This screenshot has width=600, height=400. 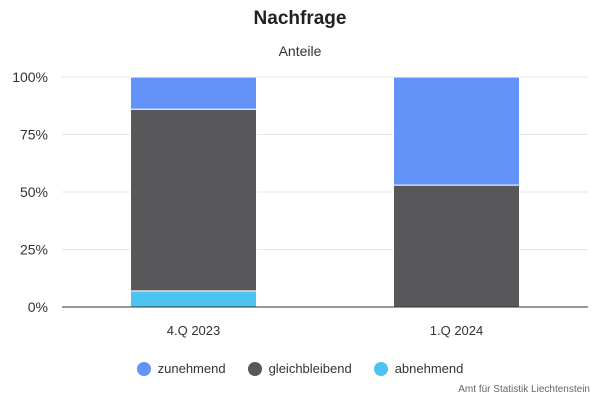 What do you see at coordinates (194, 330) in the screenshot?
I see `x-tick-label: 4.Q 2023` at bounding box center [194, 330].